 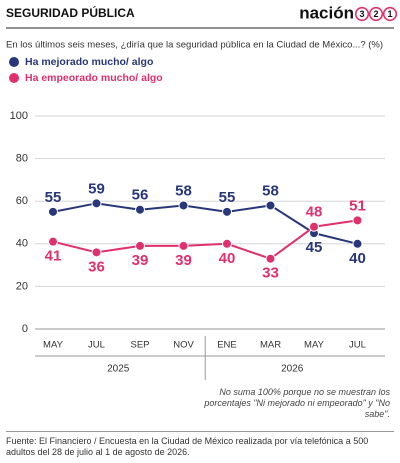 I want to click on year-label: 2025, so click(x=118, y=369).